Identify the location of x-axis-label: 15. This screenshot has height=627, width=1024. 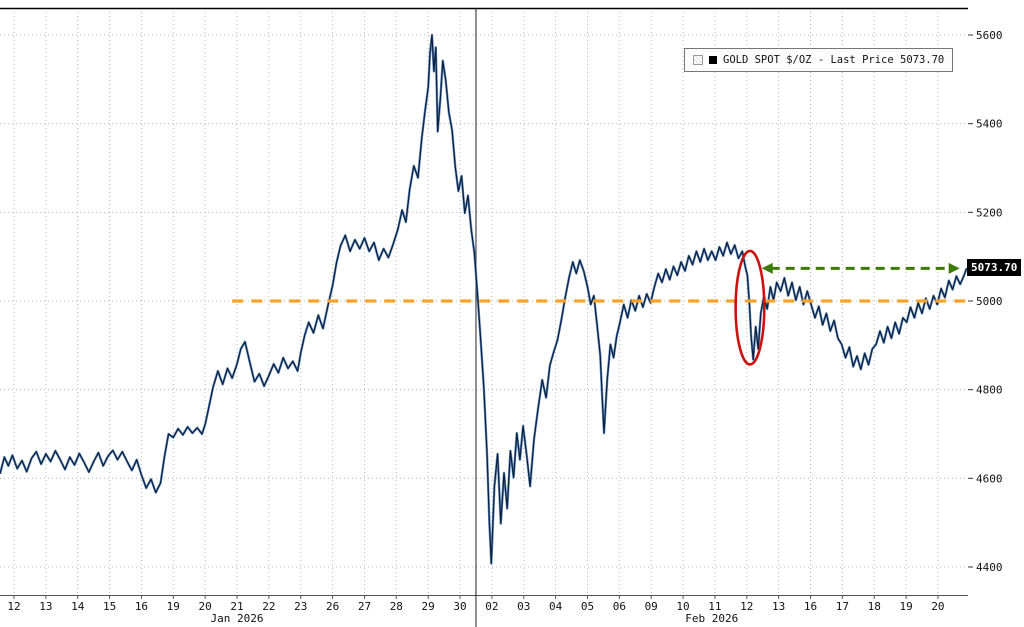
(109, 606).